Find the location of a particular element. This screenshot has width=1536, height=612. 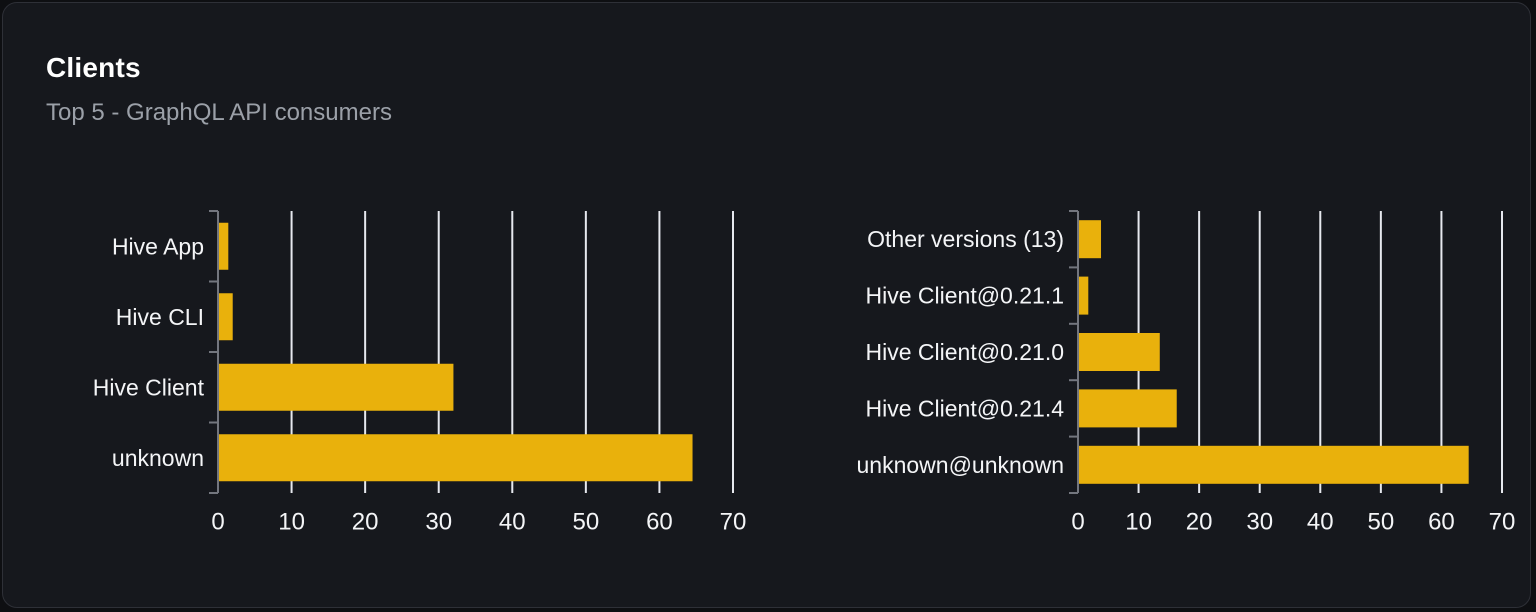

category-label: Hive Client@0.21.4 is located at coordinates (965, 408).